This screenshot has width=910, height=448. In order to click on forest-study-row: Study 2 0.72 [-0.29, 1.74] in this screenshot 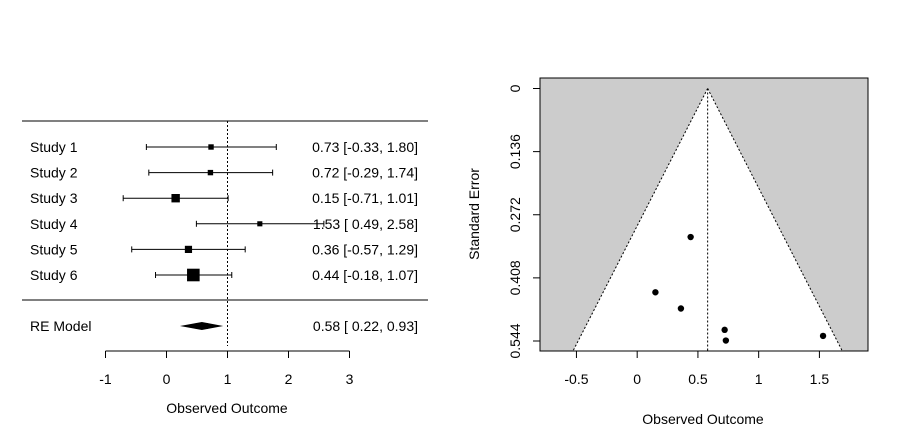, I will do `click(224, 173)`.